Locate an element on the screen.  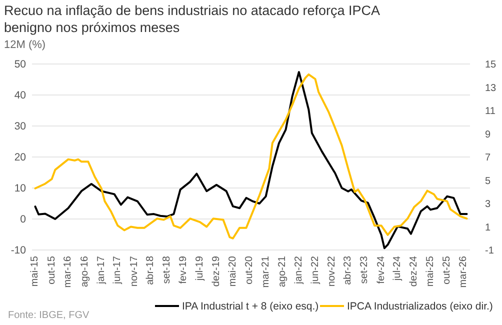
x-tick-label: abr-18 is located at coordinates (150, 270).